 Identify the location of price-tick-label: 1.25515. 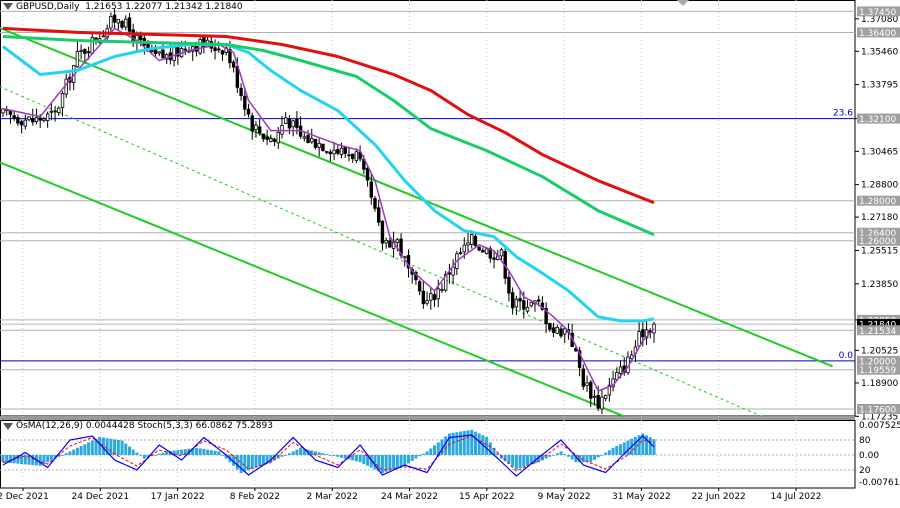
(879, 251).